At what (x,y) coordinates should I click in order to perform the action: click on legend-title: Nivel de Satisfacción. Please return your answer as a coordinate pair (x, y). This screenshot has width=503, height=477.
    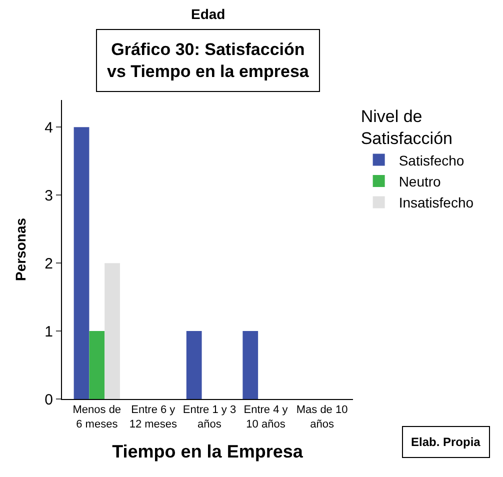
    Looking at the image, I should click on (406, 127).